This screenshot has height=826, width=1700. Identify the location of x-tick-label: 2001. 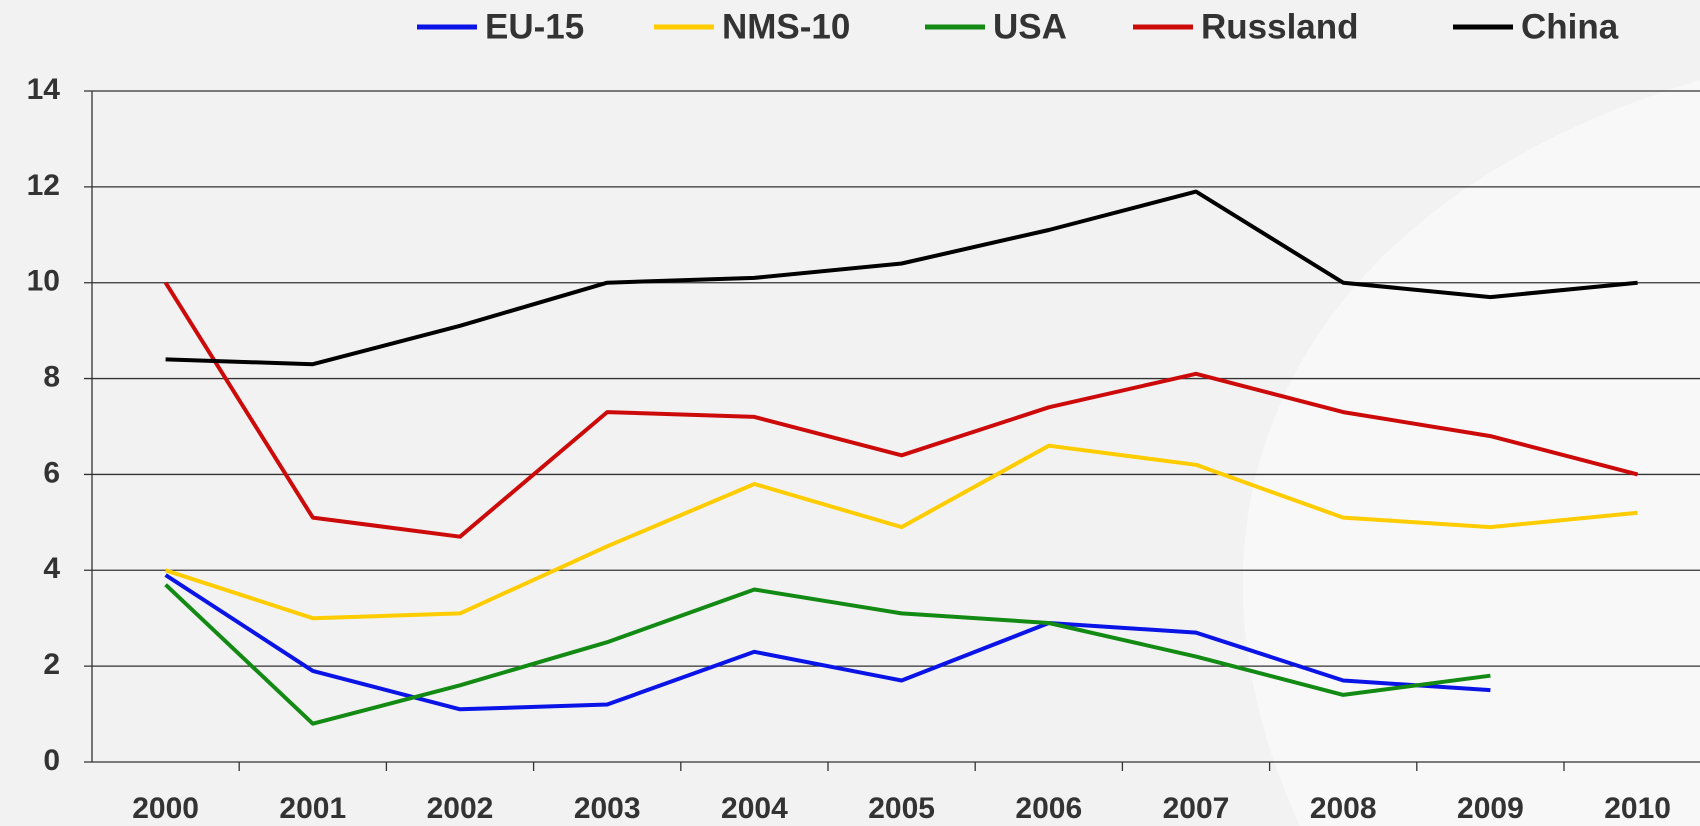
(312, 808).